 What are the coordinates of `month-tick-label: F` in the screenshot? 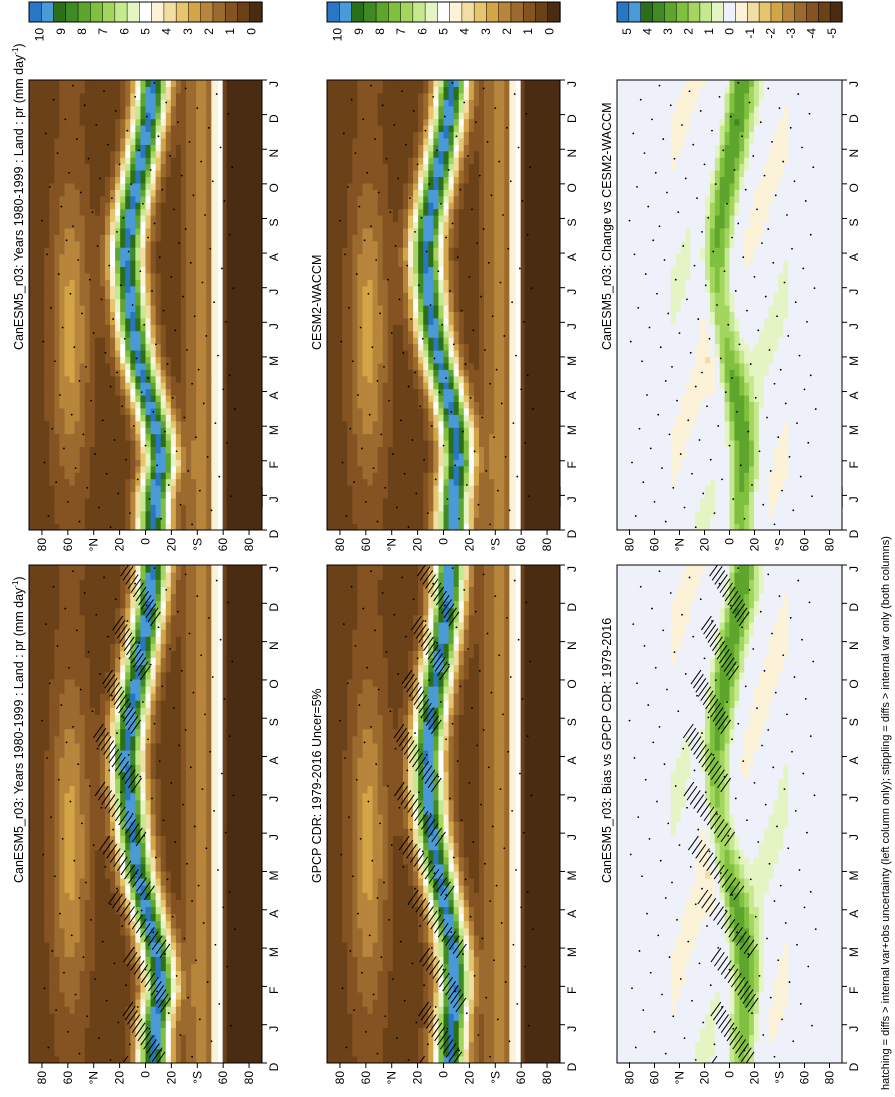 It's located at (274, 990).